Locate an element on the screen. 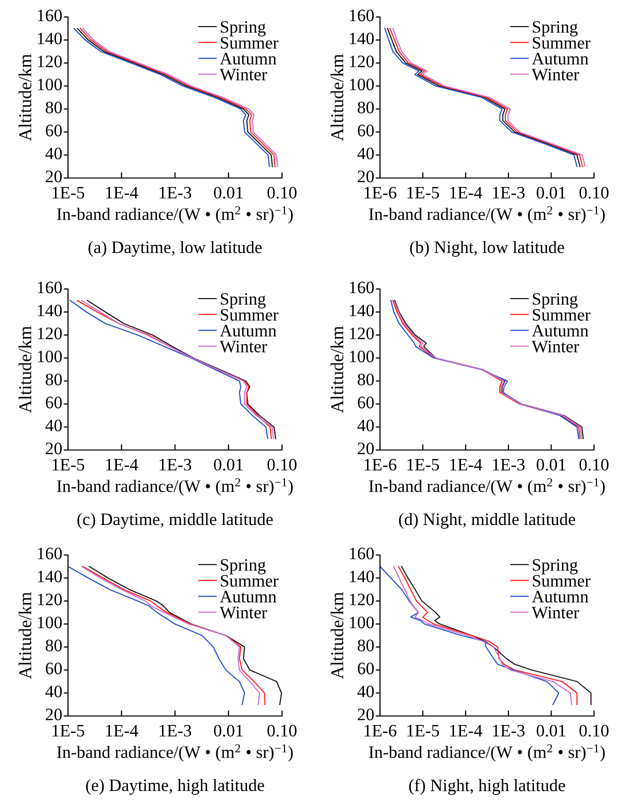  text: (c) Daytime, middle latitude is located at coordinates (175, 520).